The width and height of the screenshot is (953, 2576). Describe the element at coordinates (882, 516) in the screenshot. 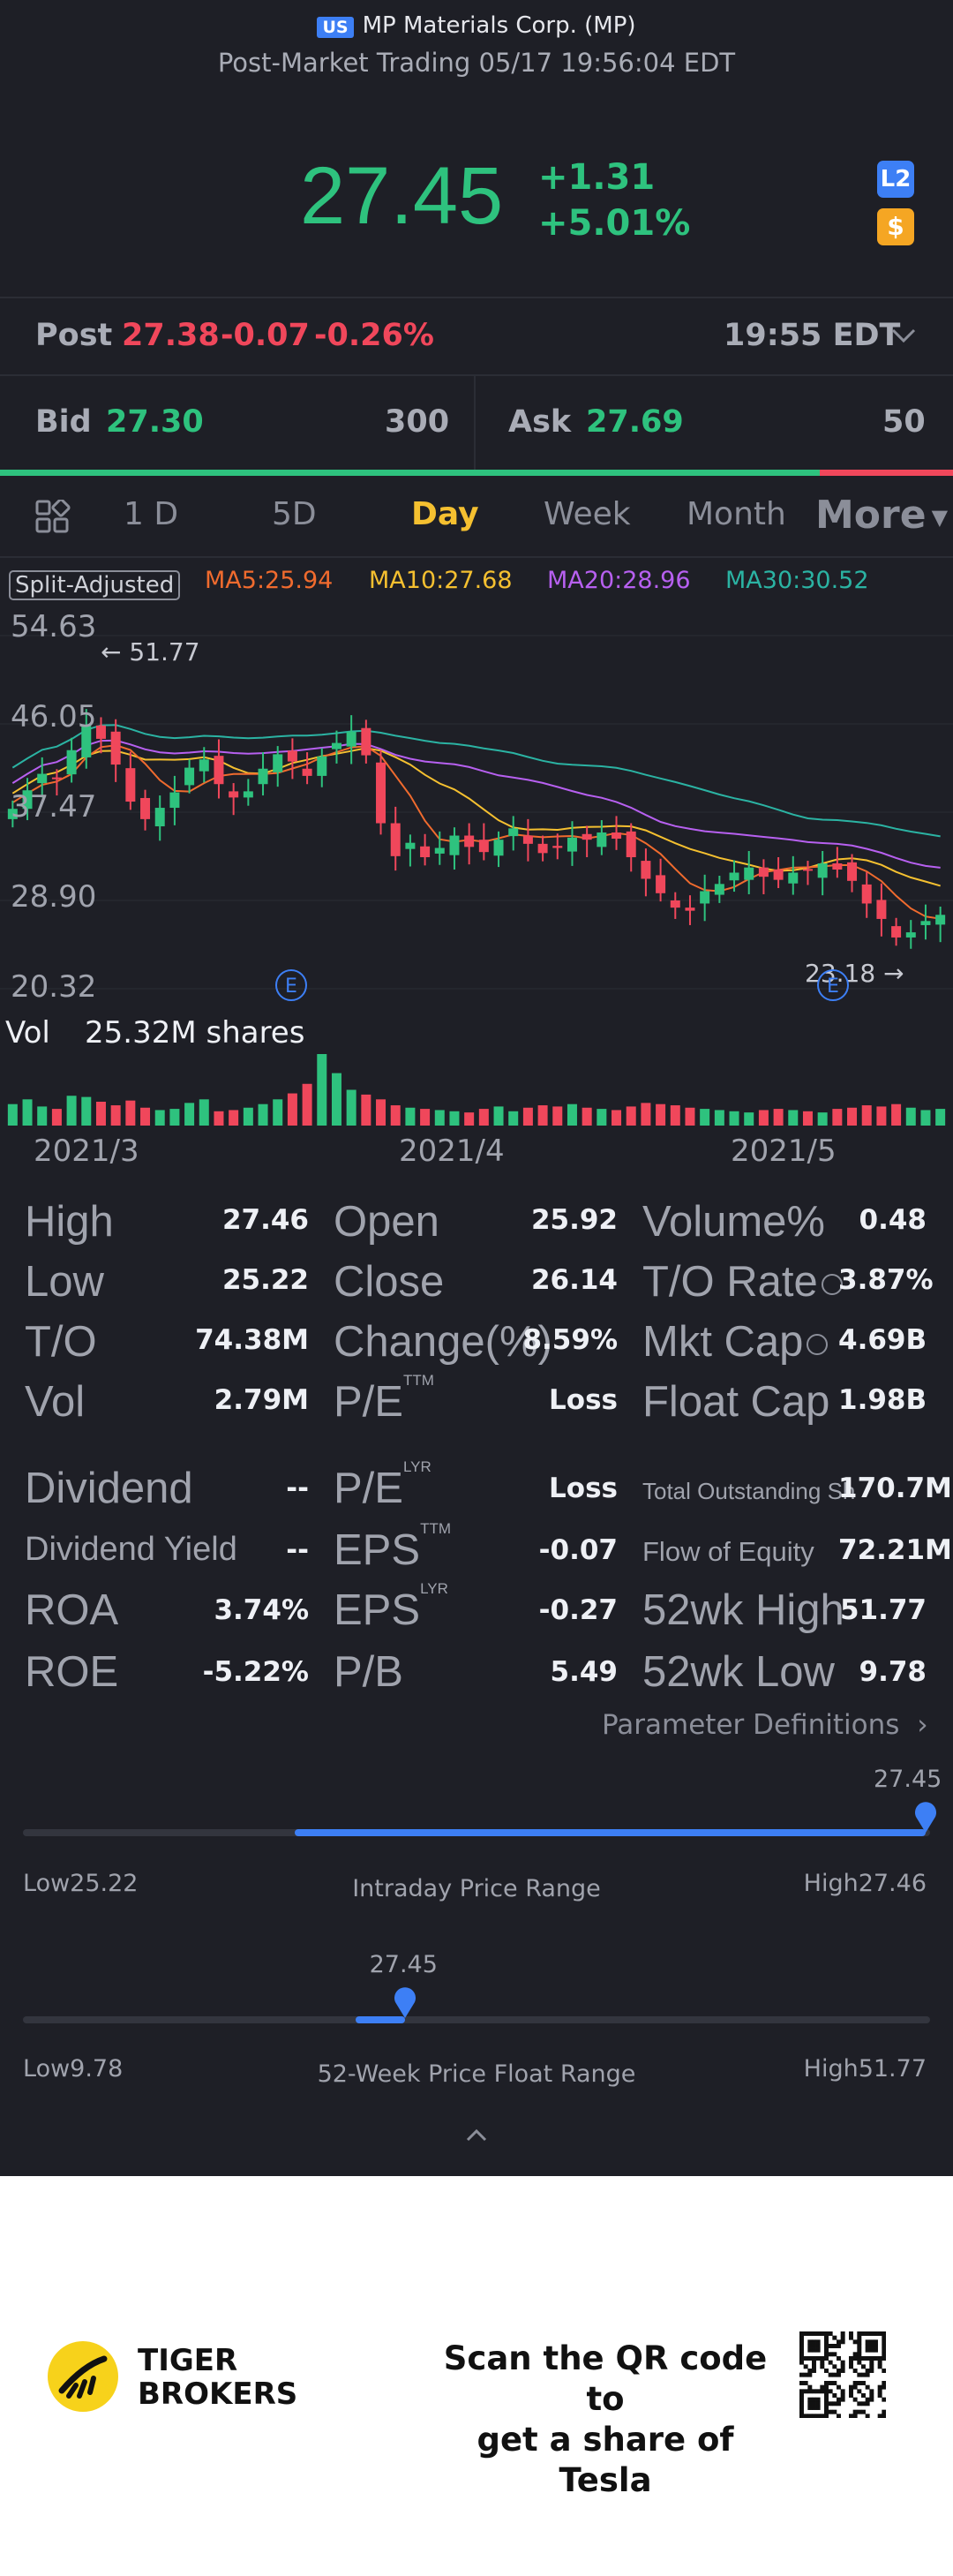

I see `tab-more: More ▼` at that location.